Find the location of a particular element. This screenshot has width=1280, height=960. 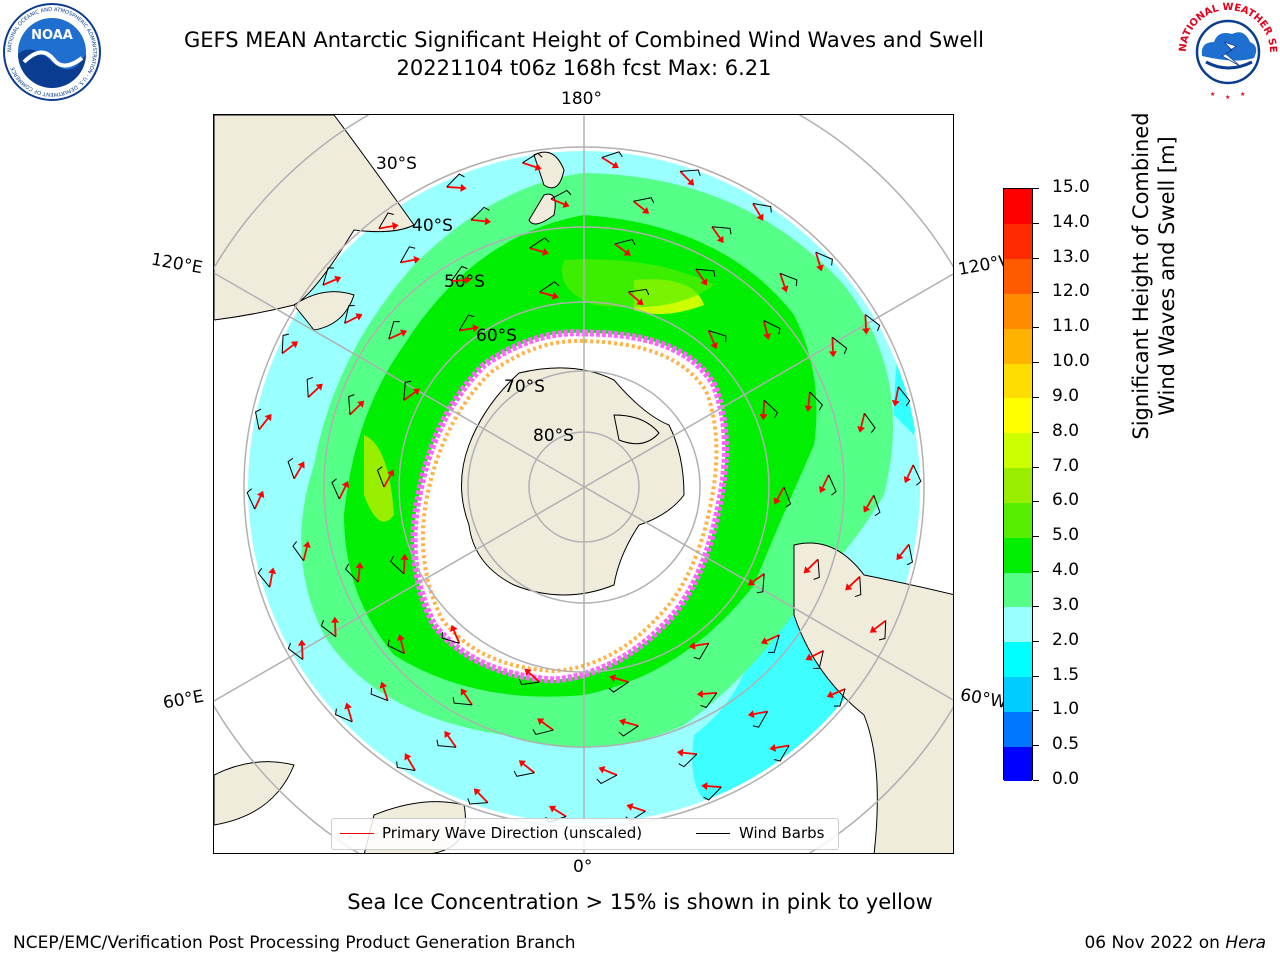

colorbar-tick-label: 4.0 is located at coordinates (1066, 570).